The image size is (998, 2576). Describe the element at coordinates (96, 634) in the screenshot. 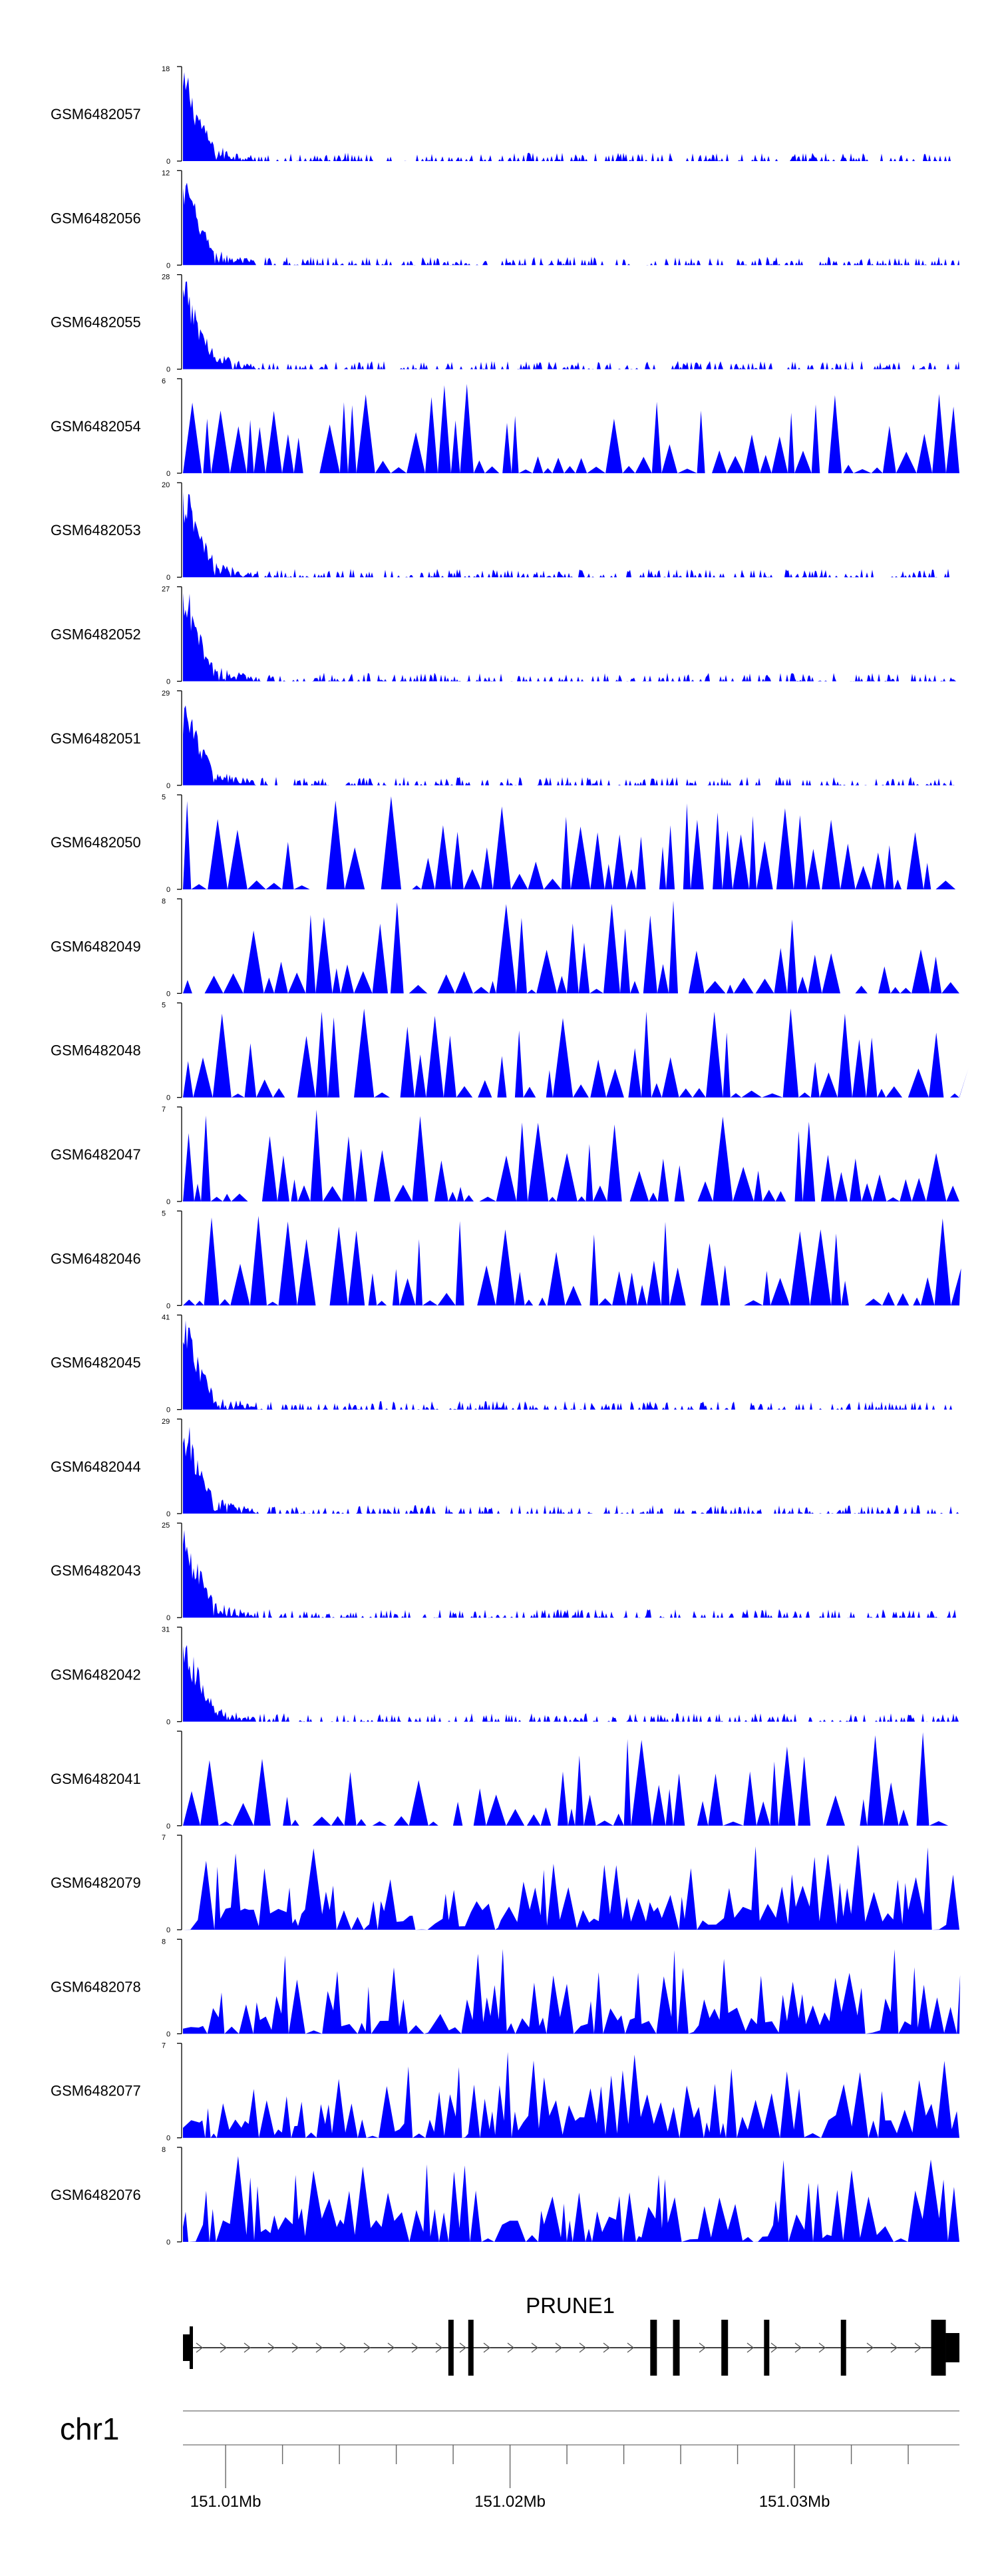

I see `track-label: GSM6482052` at that location.